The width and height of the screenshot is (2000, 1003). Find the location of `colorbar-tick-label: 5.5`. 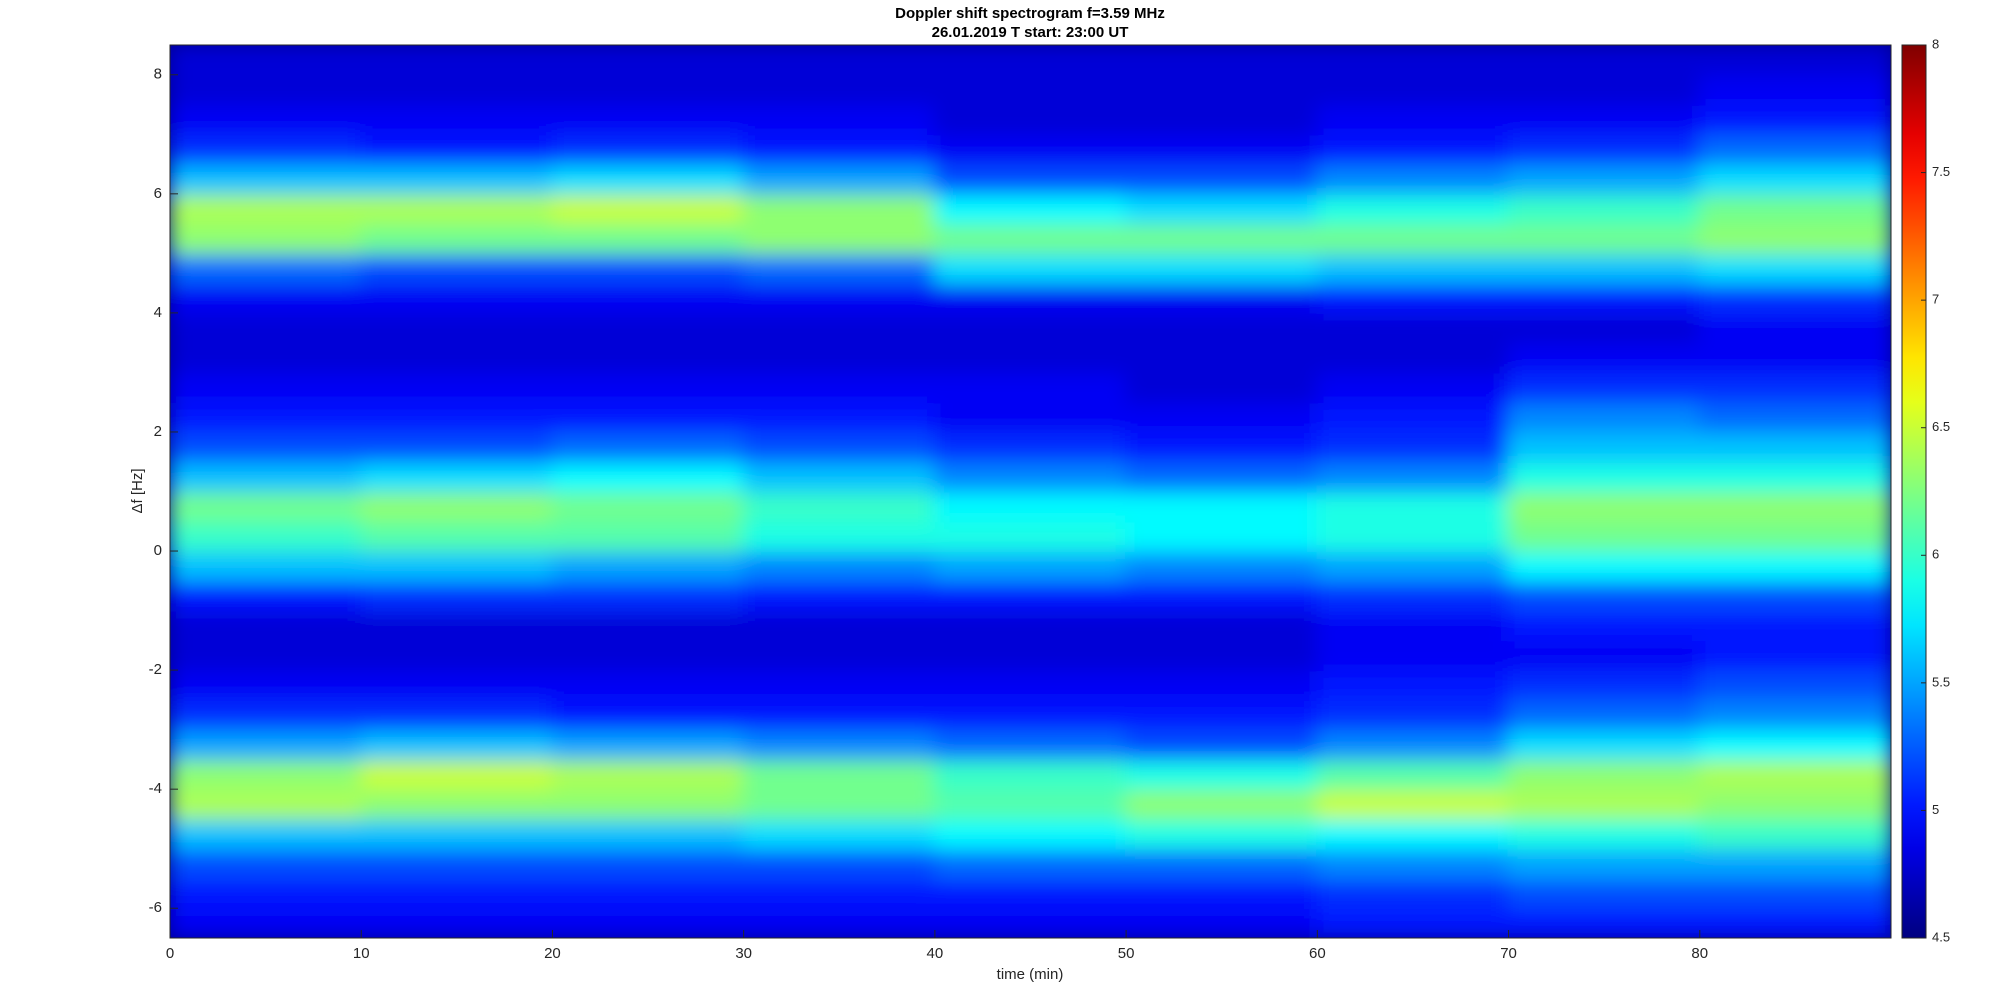

colorbar-tick-label: 5.5 is located at coordinates (1941, 681).